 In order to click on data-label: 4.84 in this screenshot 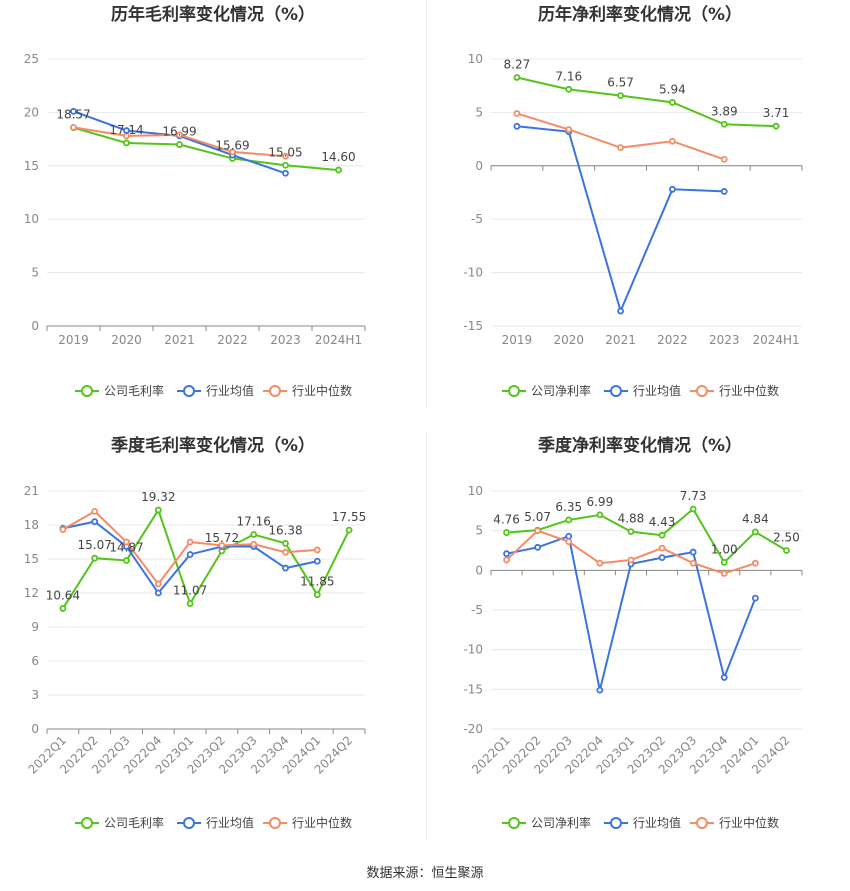, I will do `click(755, 519)`.